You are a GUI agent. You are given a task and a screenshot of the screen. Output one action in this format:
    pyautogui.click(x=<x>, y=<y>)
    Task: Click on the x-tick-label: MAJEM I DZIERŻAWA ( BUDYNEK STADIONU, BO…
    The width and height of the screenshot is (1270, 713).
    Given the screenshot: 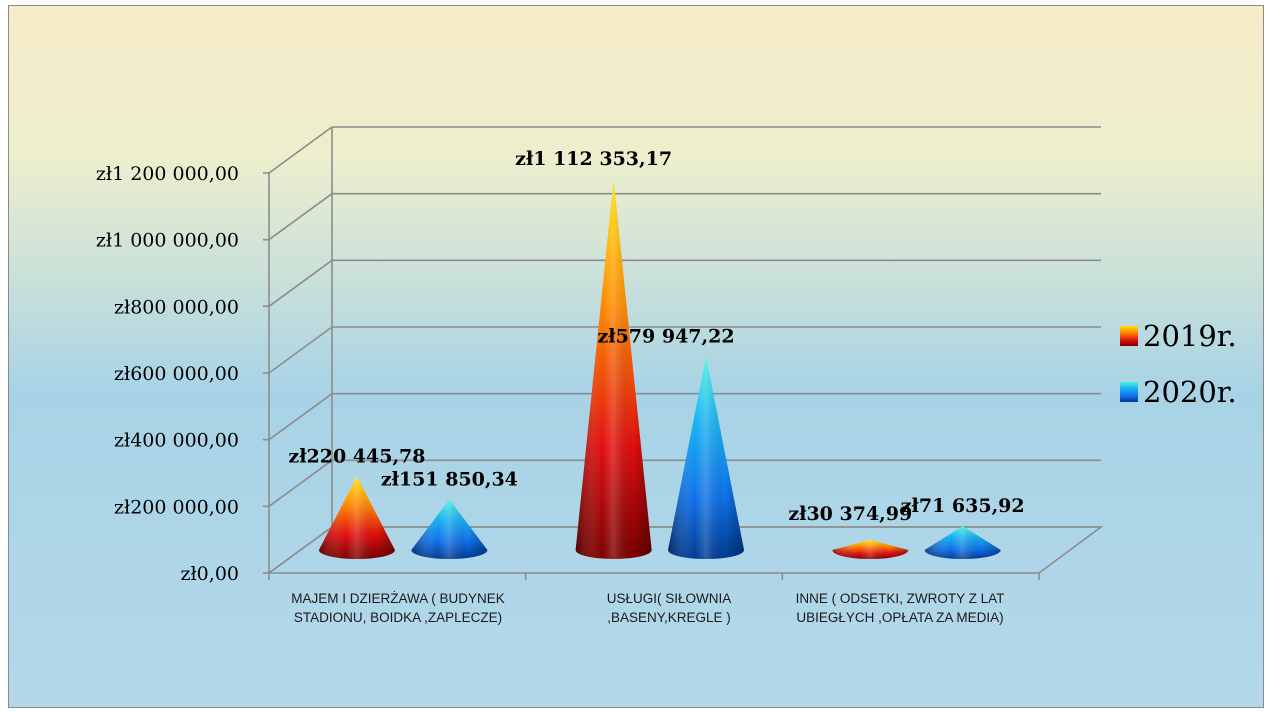 What is the action you would take?
    pyautogui.click(x=398, y=608)
    